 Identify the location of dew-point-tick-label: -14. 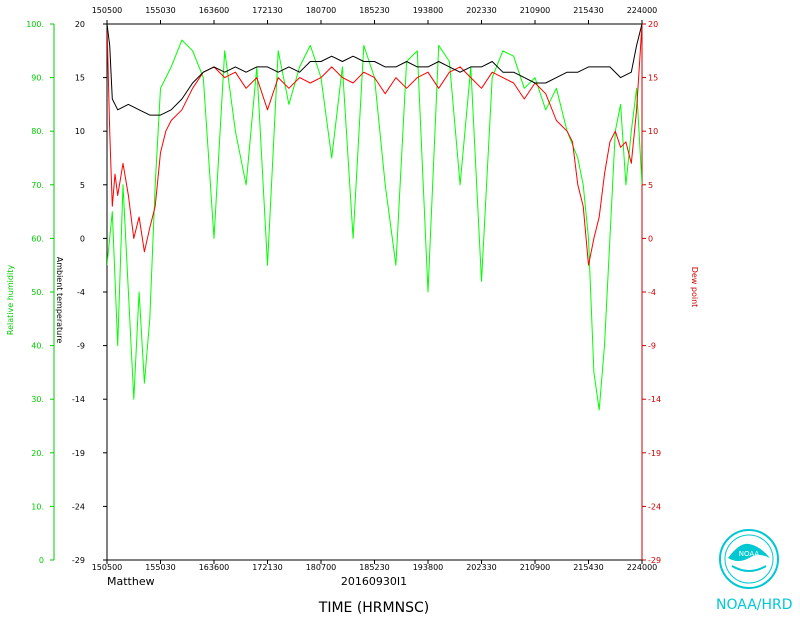
(654, 399).